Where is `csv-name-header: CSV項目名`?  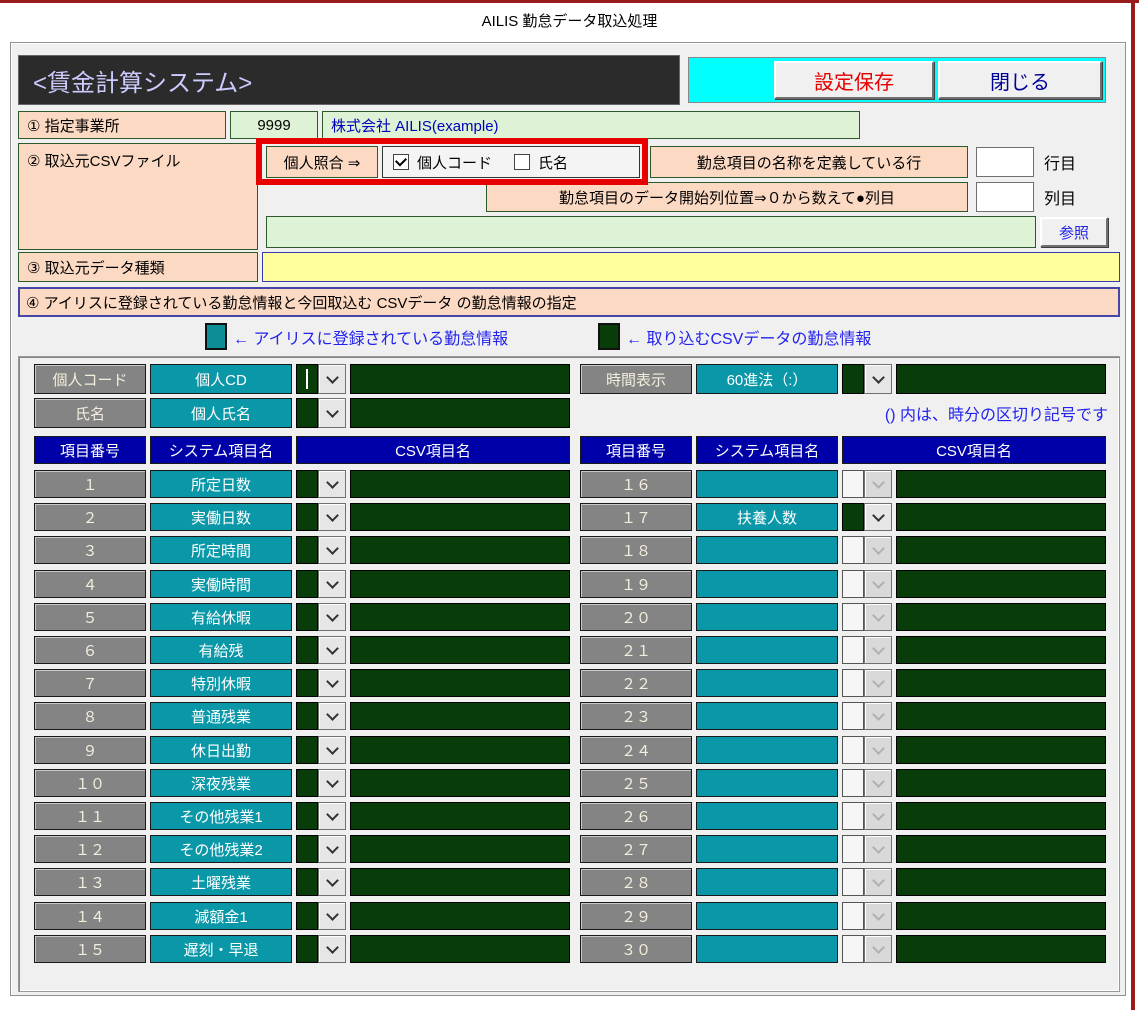
csv-name-header: CSV項目名 is located at coordinates (433, 450).